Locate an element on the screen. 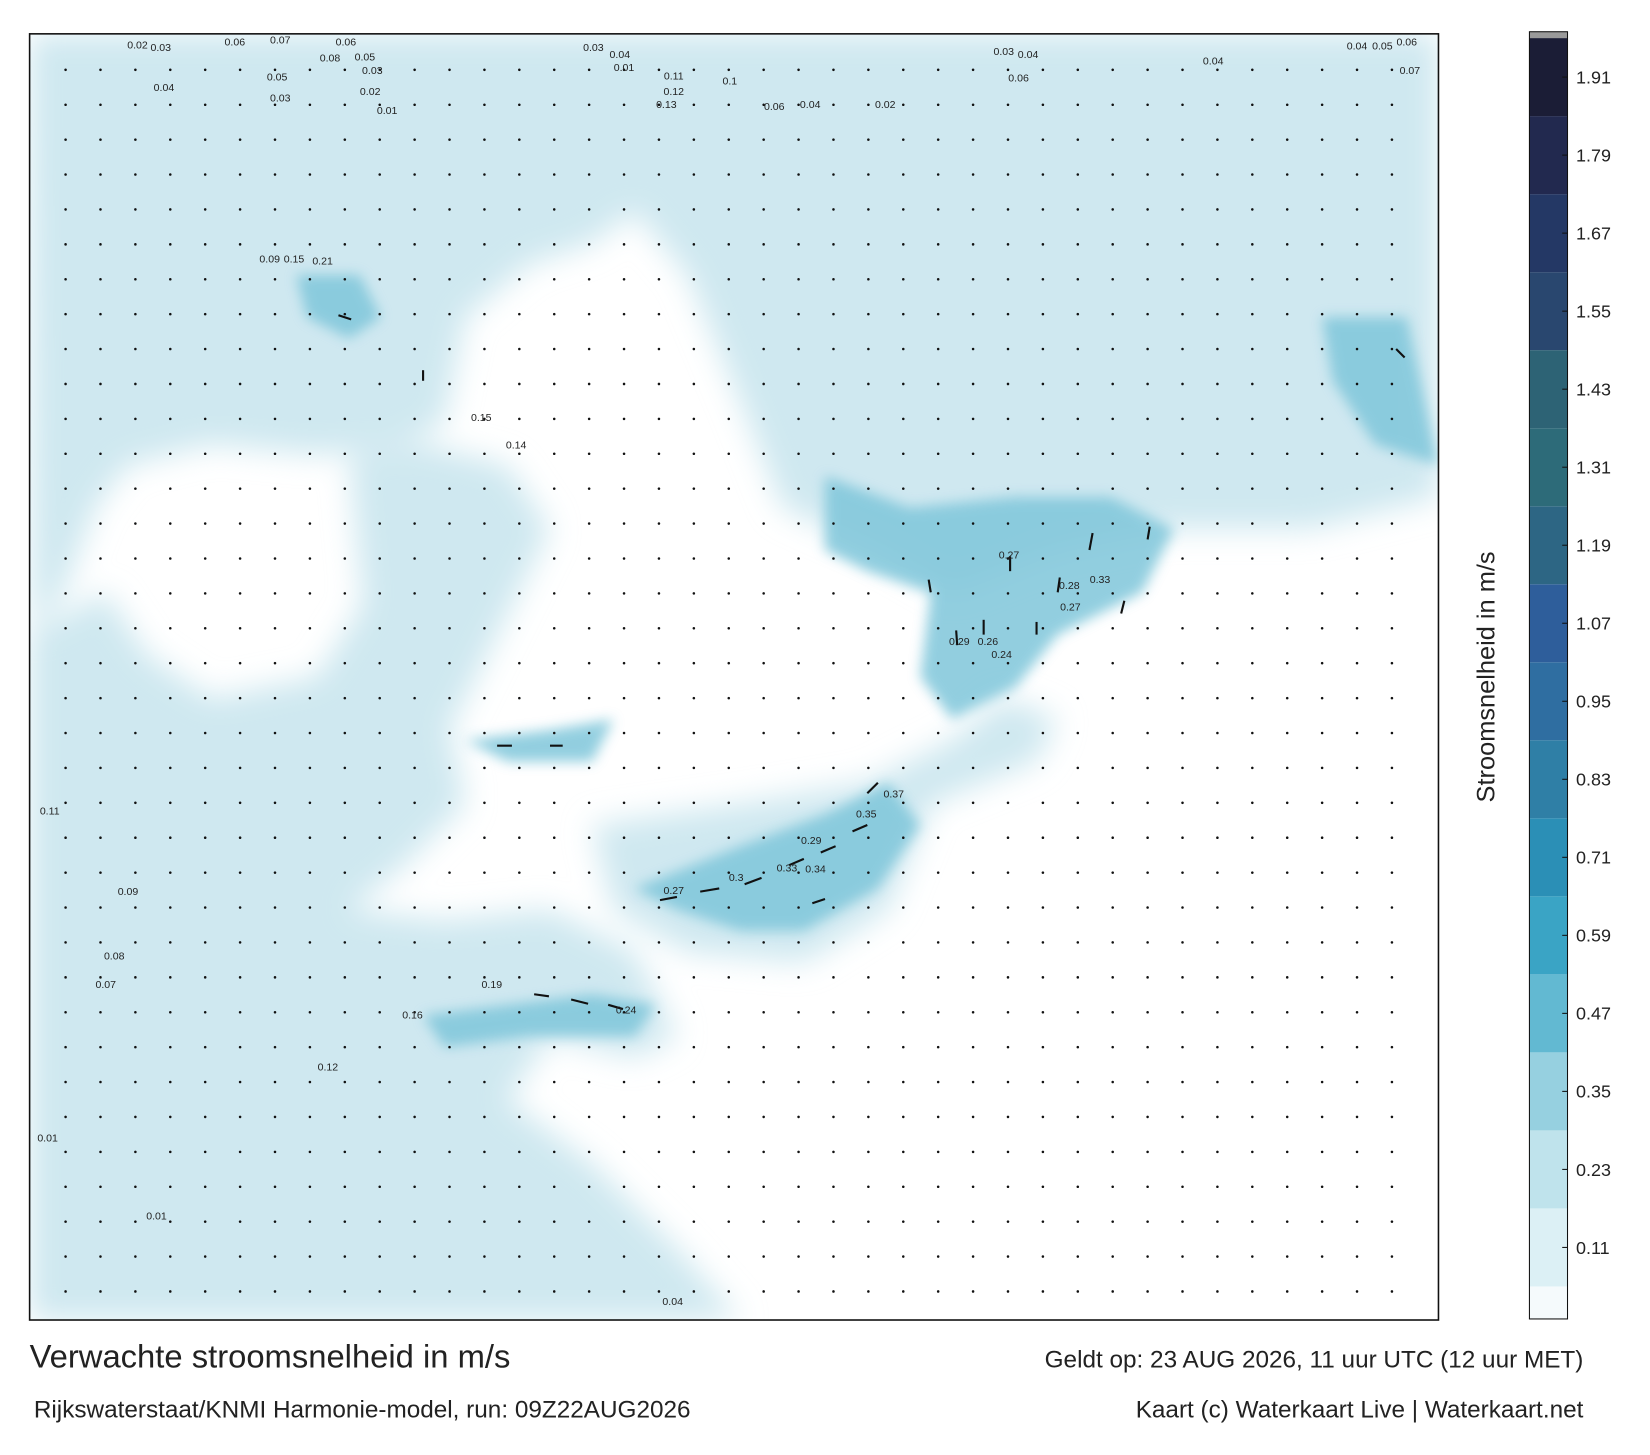 The image size is (1650, 1455). value-label: 0.07 is located at coordinates (1410, 71).